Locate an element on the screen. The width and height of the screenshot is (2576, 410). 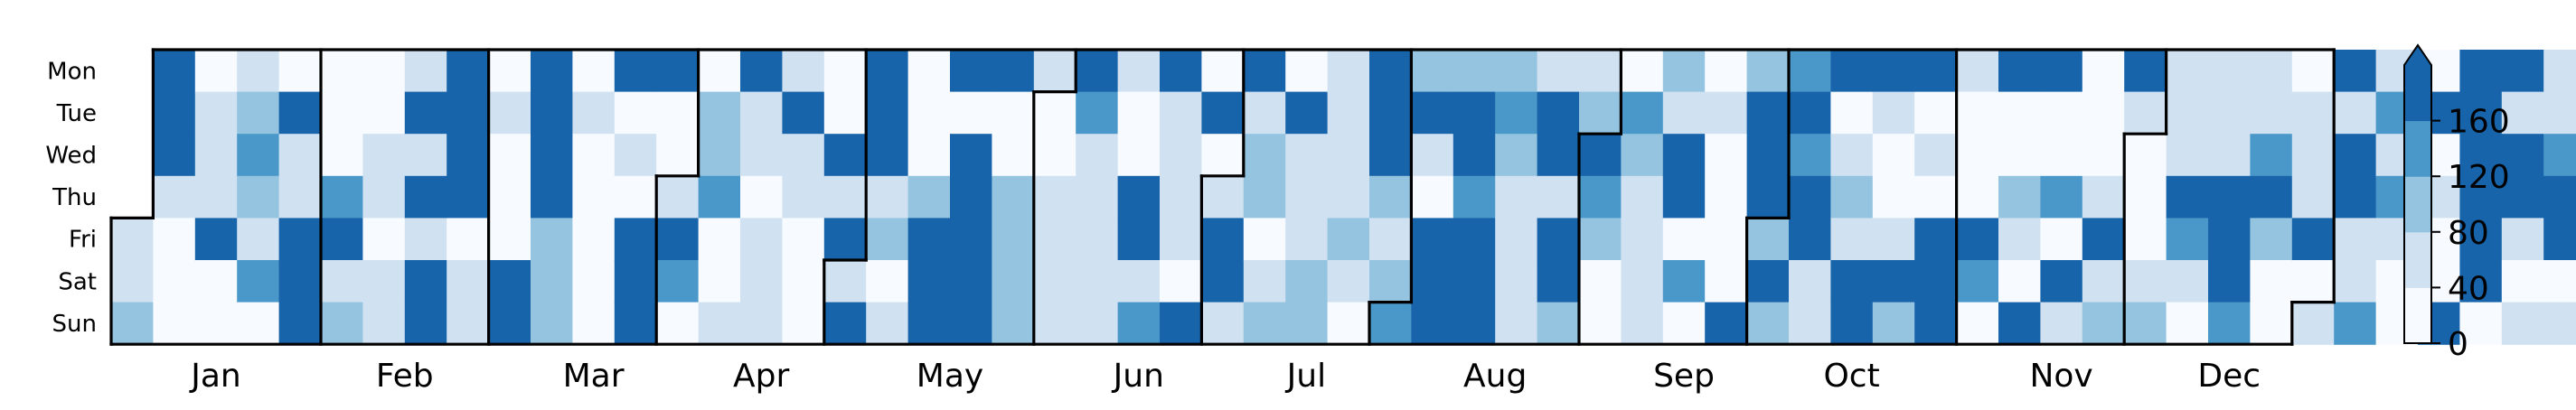
colorbar-tick-label: 40 is located at coordinates (2468, 289).